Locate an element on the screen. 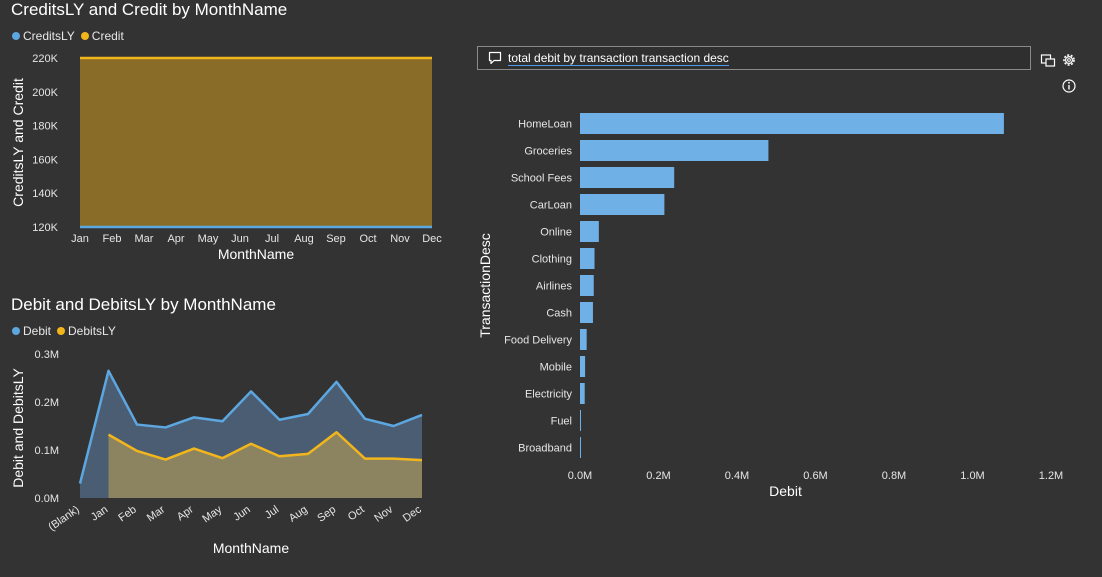 The width and height of the screenshot is (1102, 577). bar-groceries is located at coordinates (674, 150).